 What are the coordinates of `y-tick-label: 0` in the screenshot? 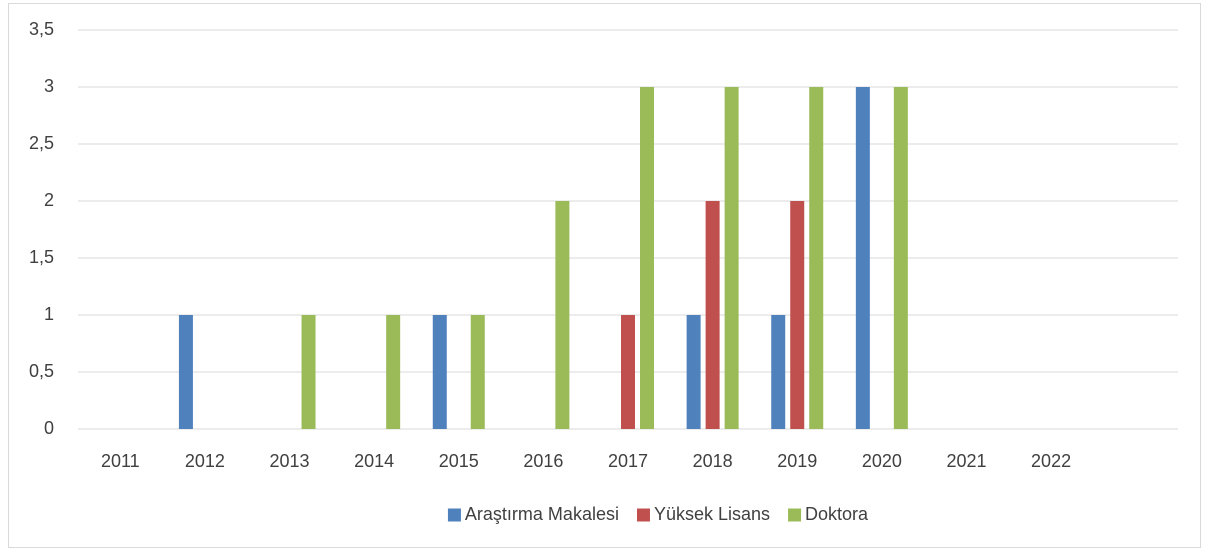 It's located at (49, 428).